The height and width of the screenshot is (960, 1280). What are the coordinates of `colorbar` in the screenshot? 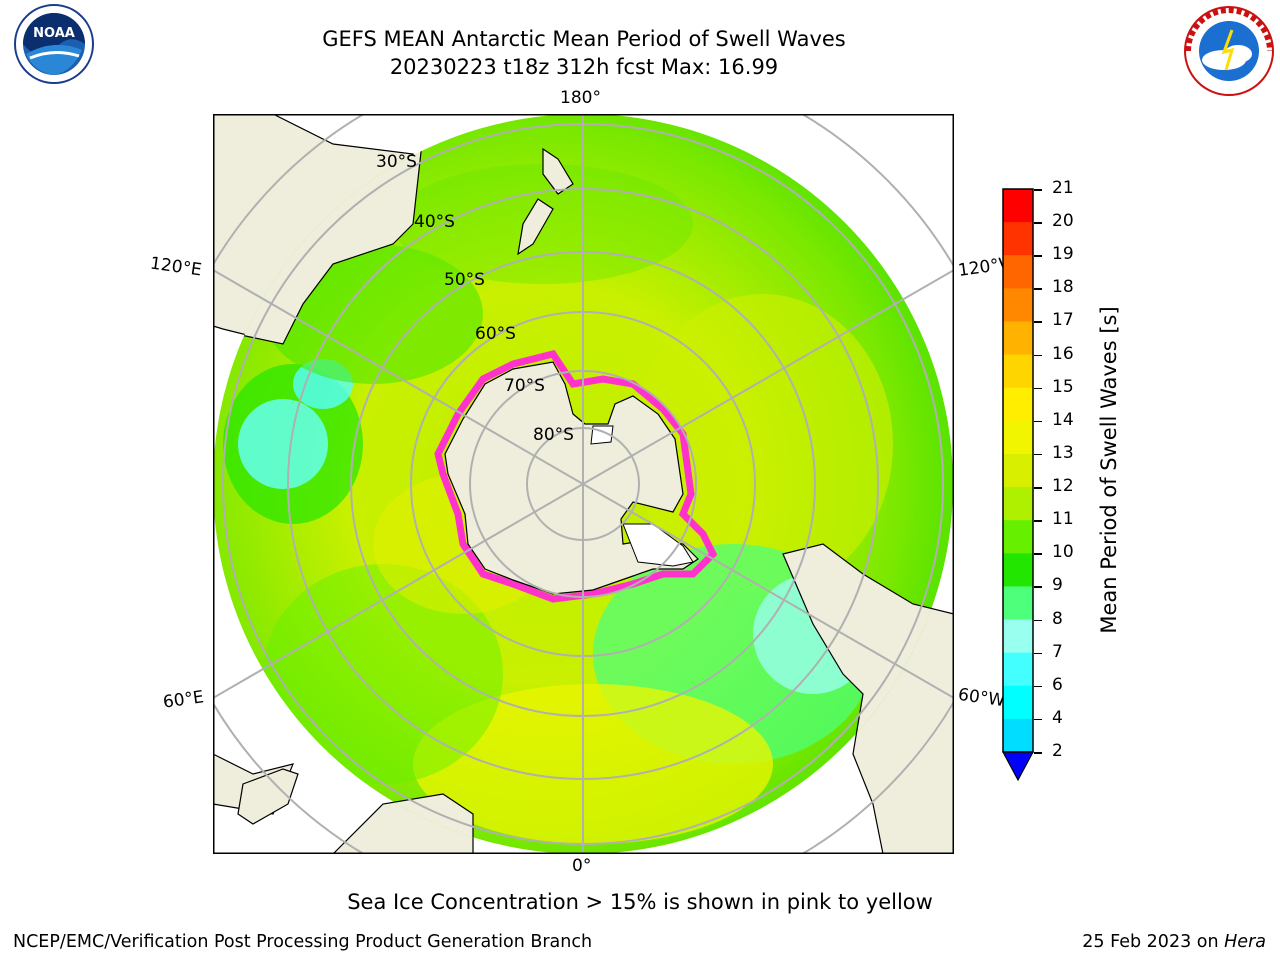 It's located at (1018, 485).